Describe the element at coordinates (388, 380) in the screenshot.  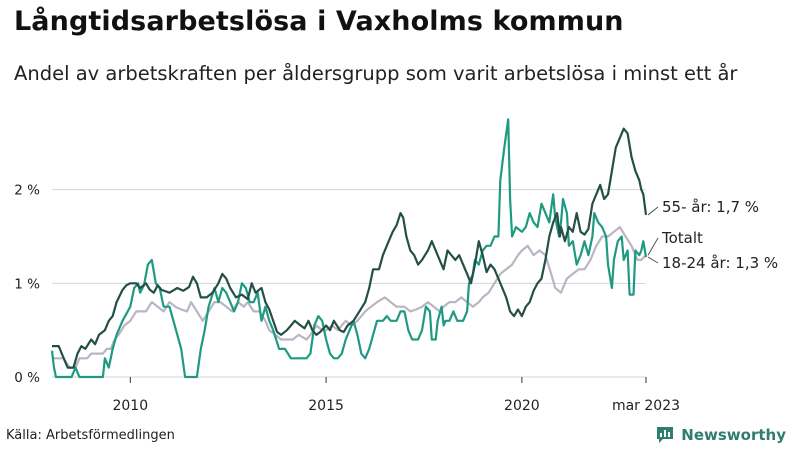
I see `x-tick-marks` at that location.